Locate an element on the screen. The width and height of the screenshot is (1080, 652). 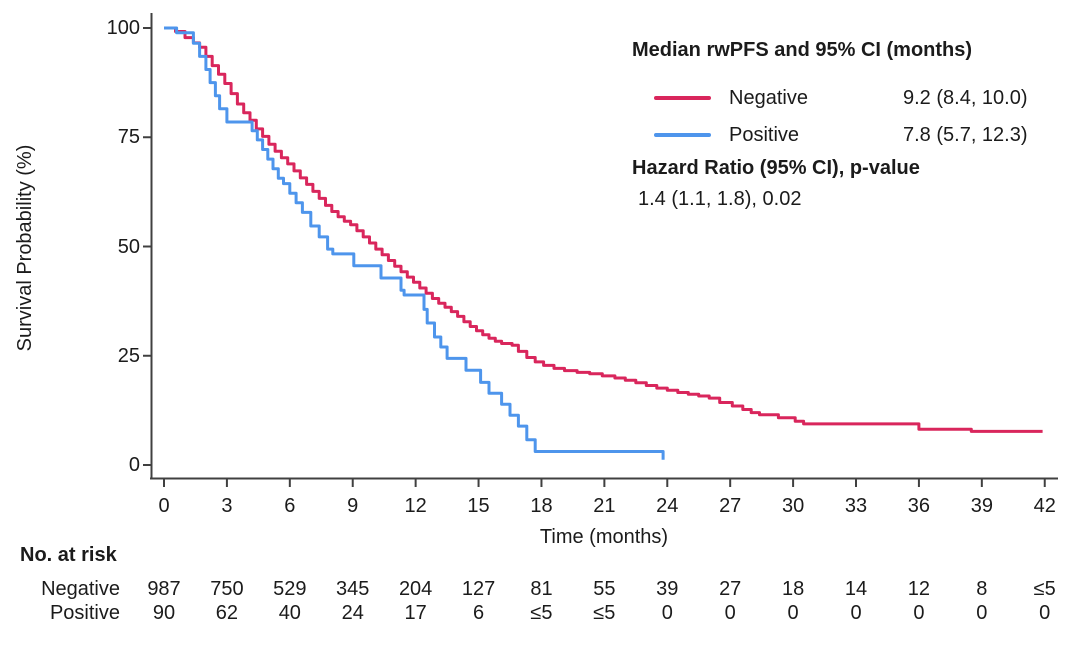
risk-cell-positive-21: ≤5 is located at coordinates (604, 613).